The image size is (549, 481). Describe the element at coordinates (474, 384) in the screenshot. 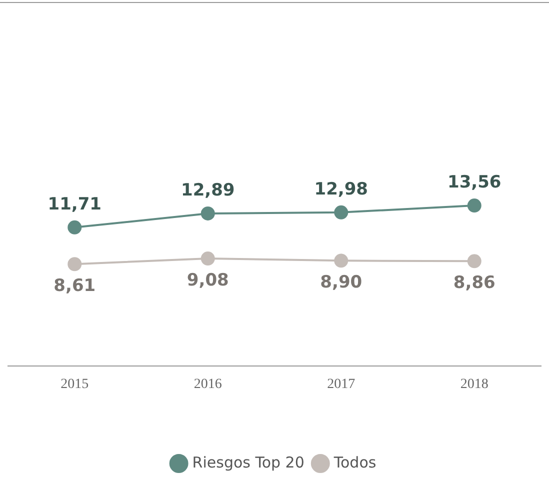

I see `x-tick-label: 2018` at that location.